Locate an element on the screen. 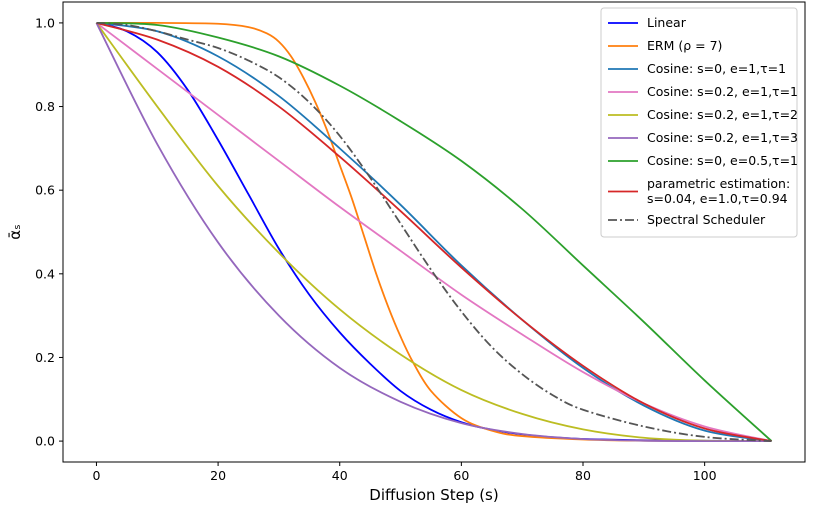 This screenshot has height=509, width=830. legend-box is located at coordinates (699, 122).